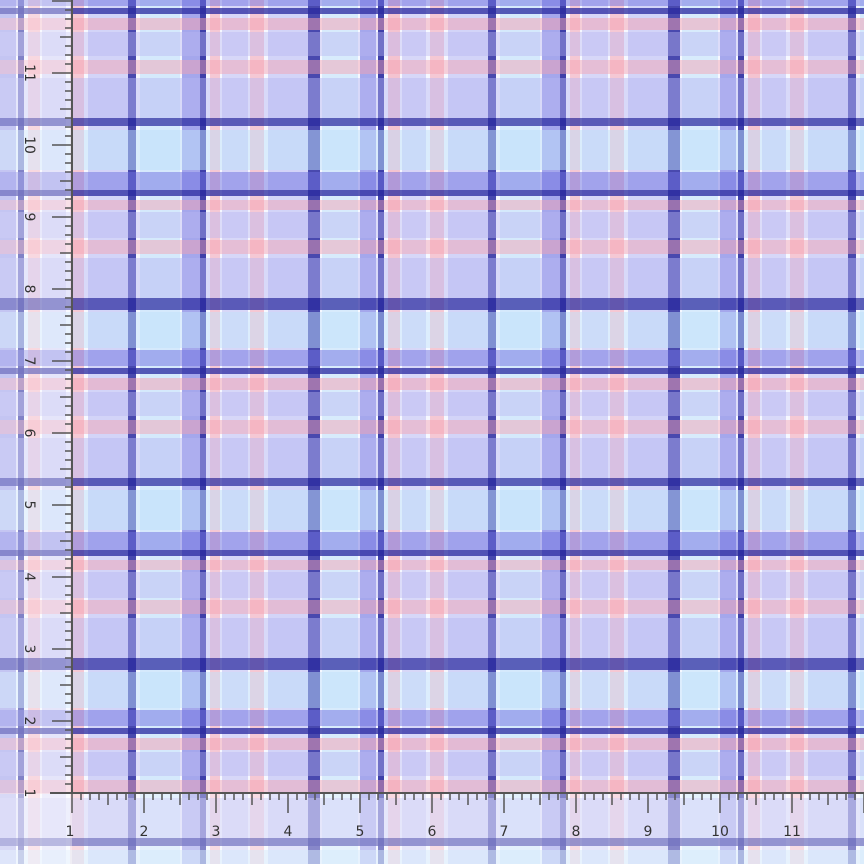 Image resolution: width=864 pixels, height=864 pixels. I want to click on ruler-bottom-label: 3, so click(216, 832).